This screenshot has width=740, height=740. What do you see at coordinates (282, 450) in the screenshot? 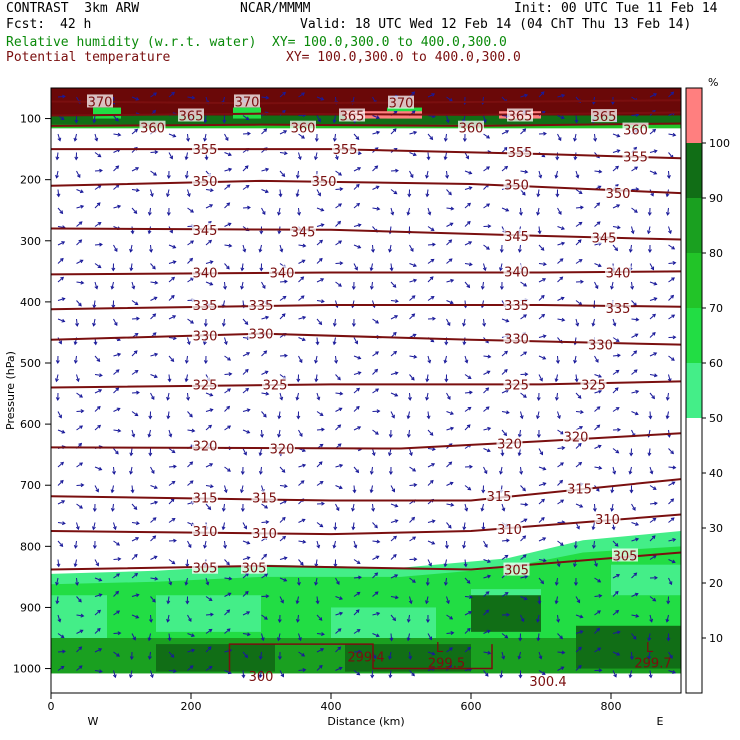
I see `theta-label: 320` at bounding box center [282, 450].